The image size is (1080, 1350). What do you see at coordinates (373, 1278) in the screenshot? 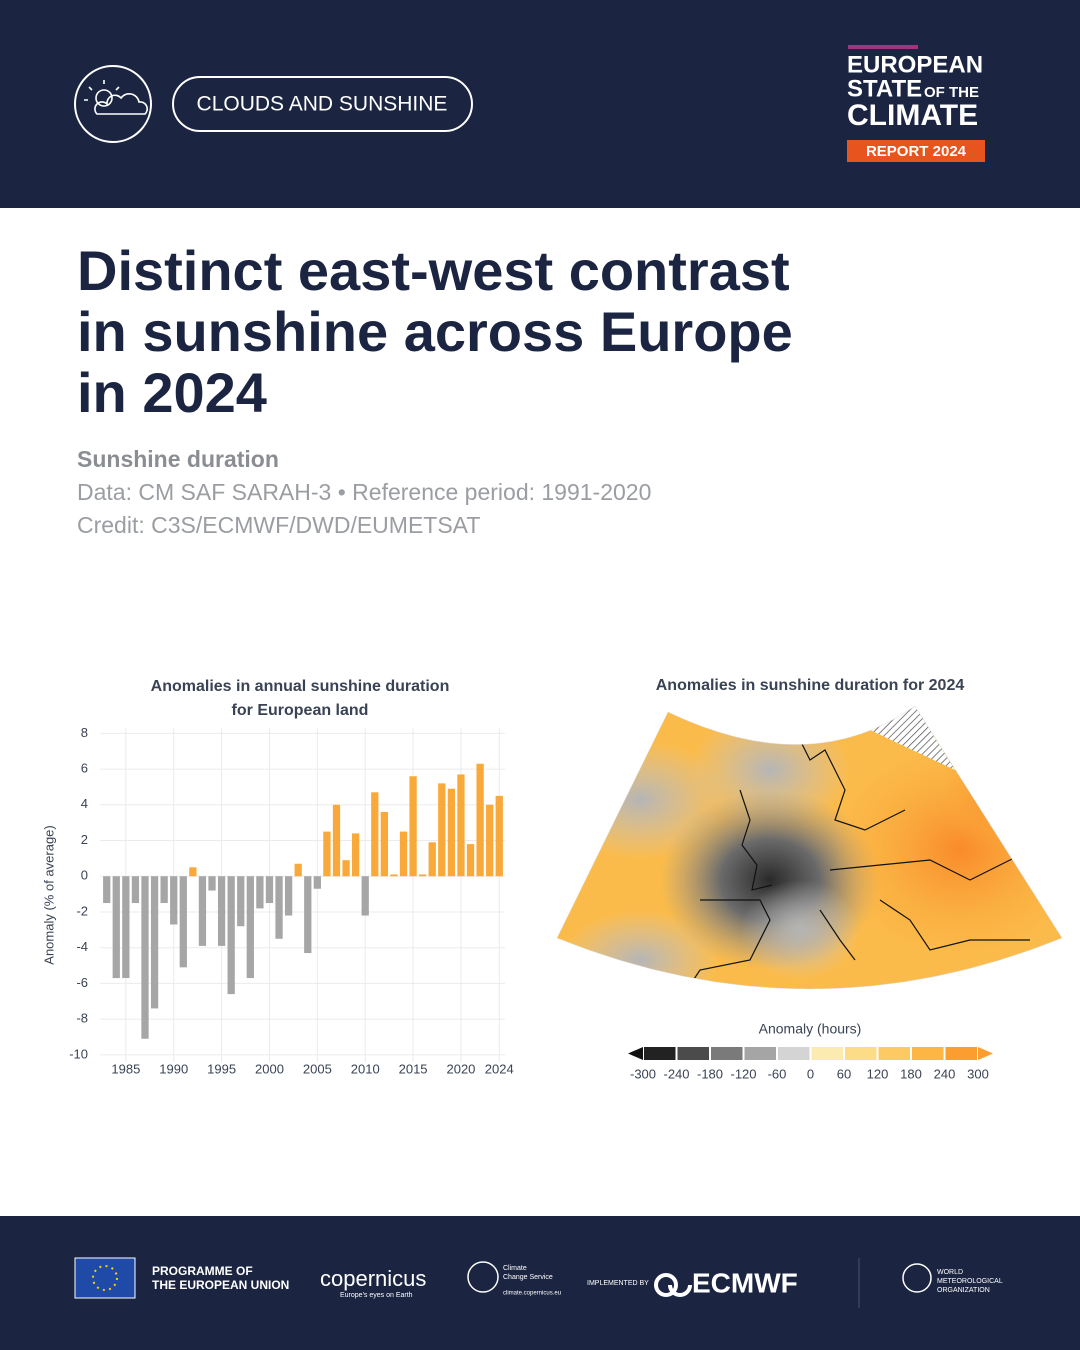
I see `footer-logo: copernicus` at bounding box center [373, 1278].